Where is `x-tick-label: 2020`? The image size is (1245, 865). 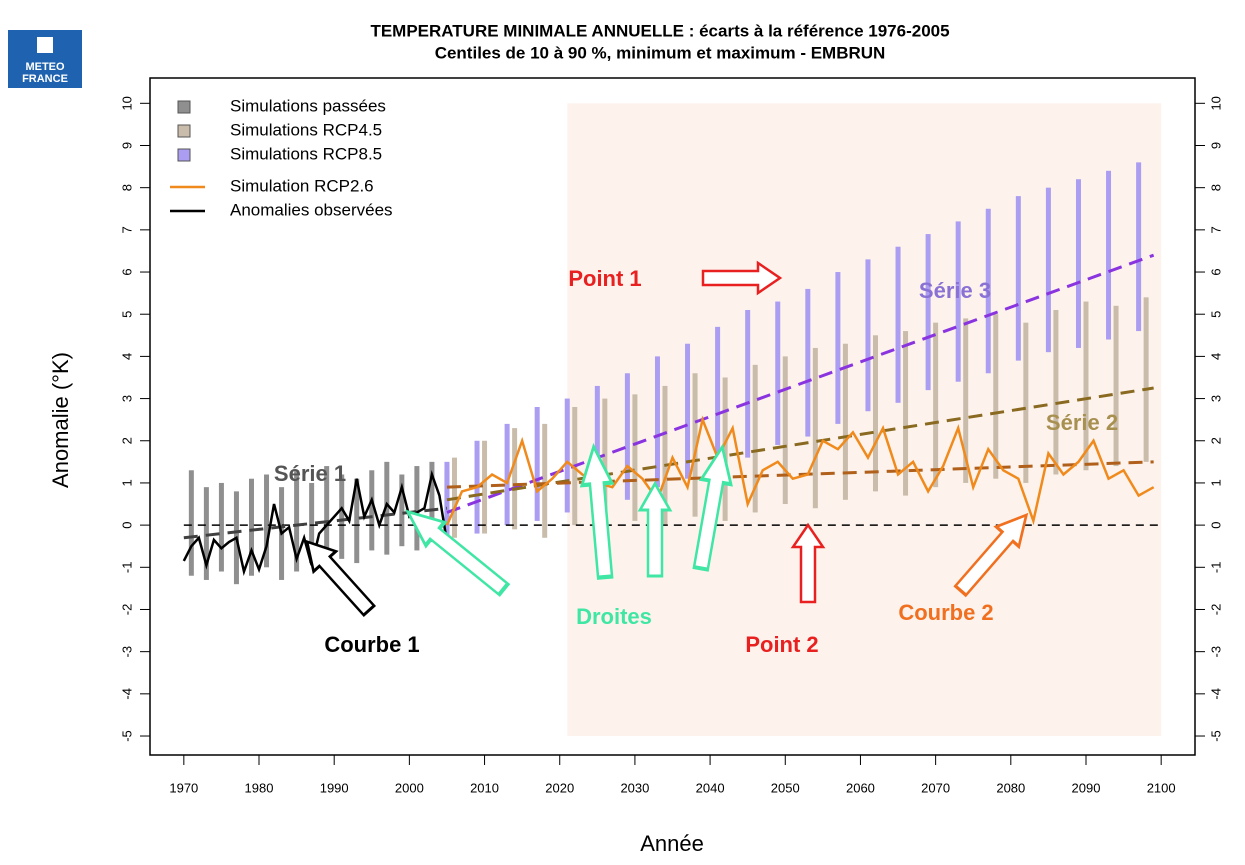 x-tick-label: 2020 is located at coordinates (559, 787).